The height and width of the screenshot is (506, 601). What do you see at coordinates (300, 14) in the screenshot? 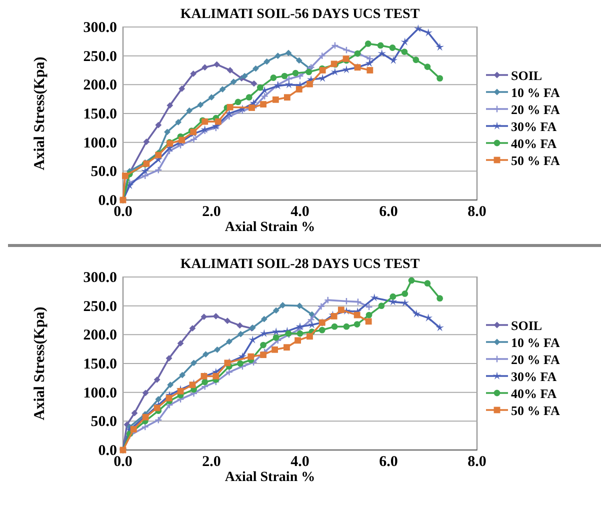
I see `chart-title: KALIMATI SOIL-56 DAYS UCS TEST` at bounding box center [300, 14].